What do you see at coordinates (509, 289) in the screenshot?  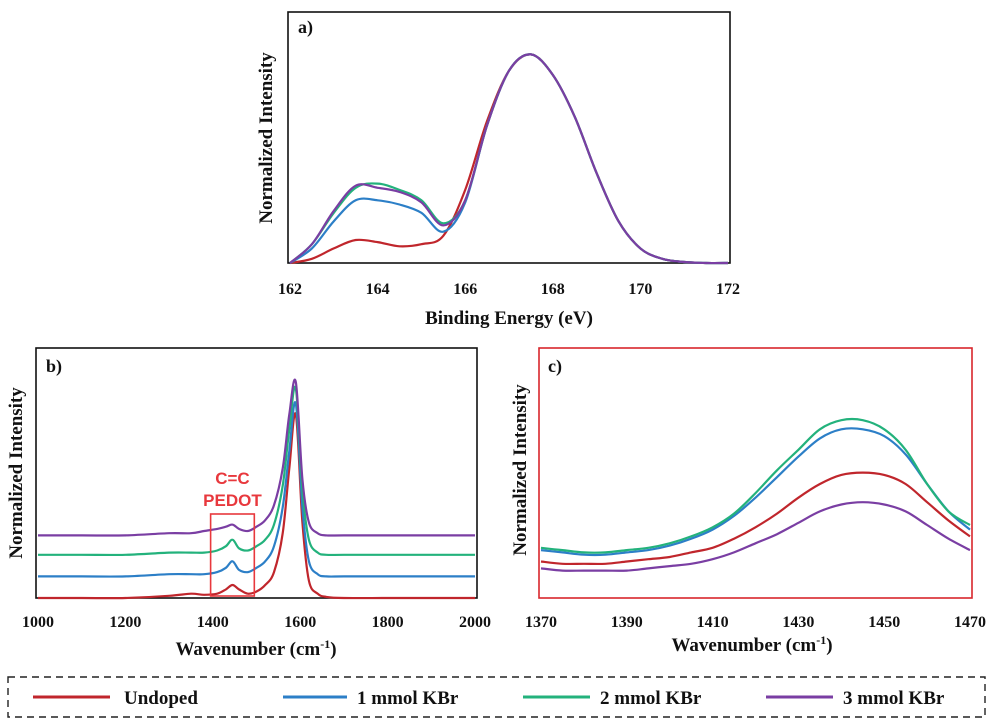 I see `x-ticks-a: 162 164 166 168 170 172` at bounding box center [509, 289].